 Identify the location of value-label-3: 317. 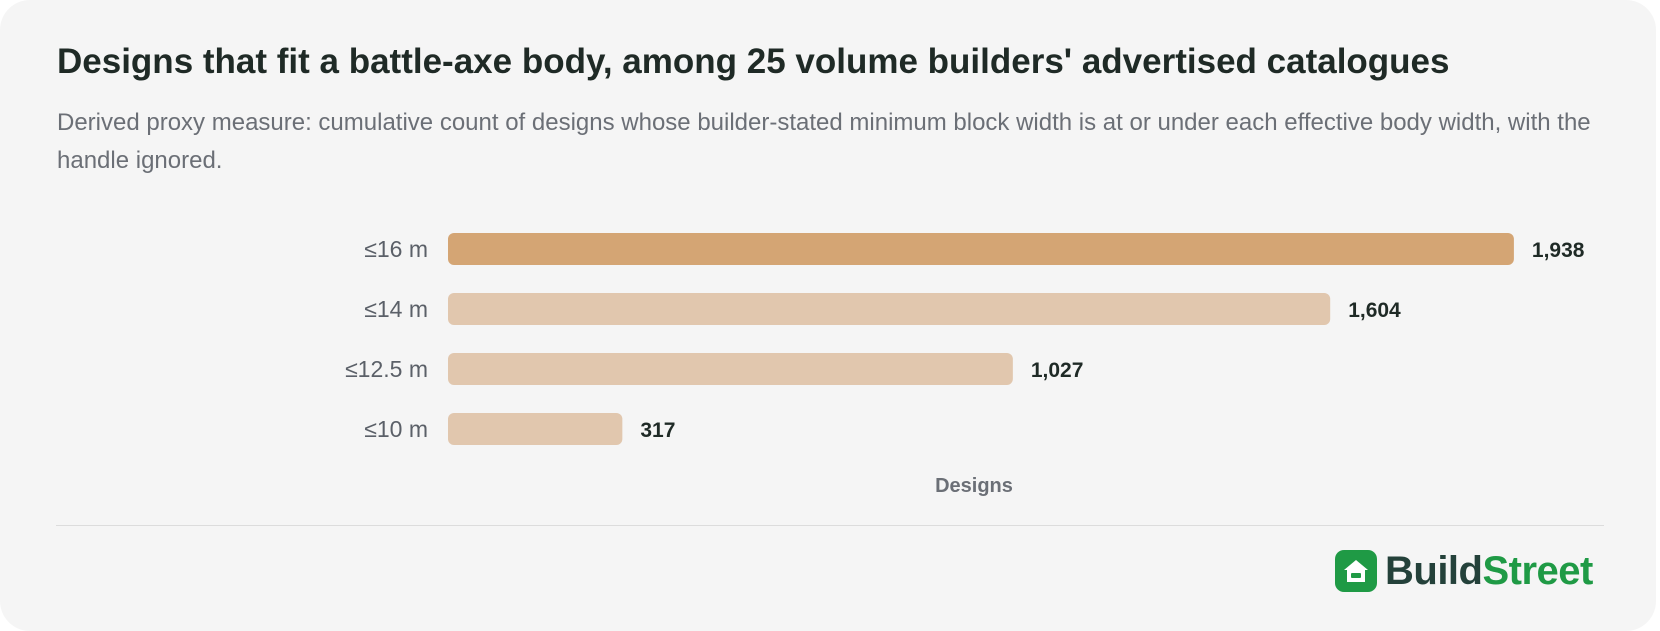
(657, 430).